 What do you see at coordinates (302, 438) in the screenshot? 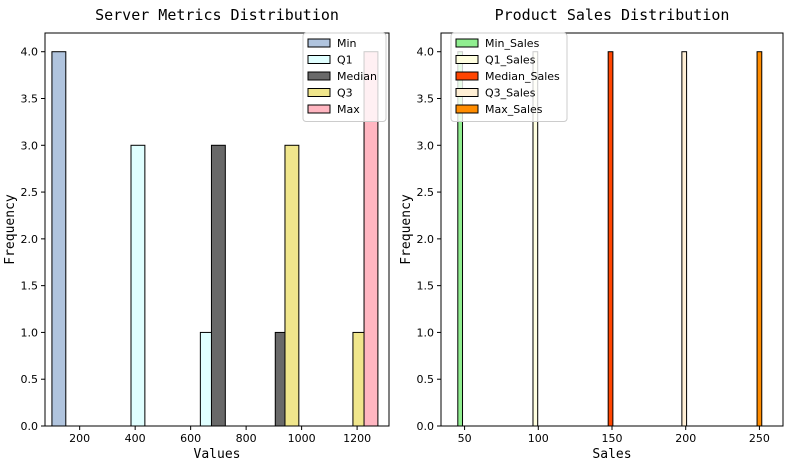
I see `x-tick-label: 1000` at bounding box center [302, 438].